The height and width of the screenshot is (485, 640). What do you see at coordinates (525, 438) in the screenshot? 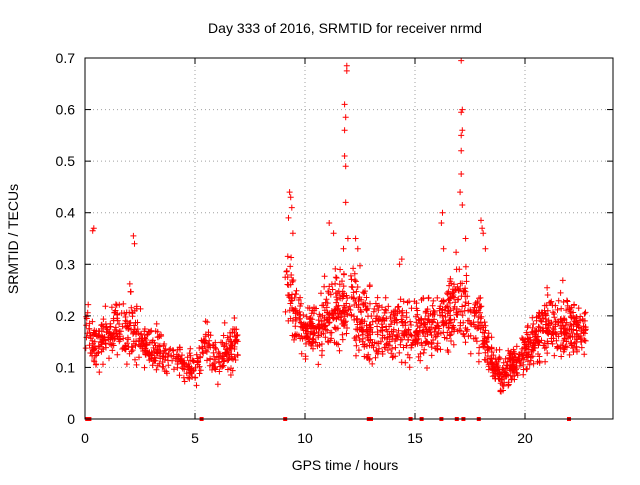
I see `x-tick-label: 20` at bounding box center [525, 438].